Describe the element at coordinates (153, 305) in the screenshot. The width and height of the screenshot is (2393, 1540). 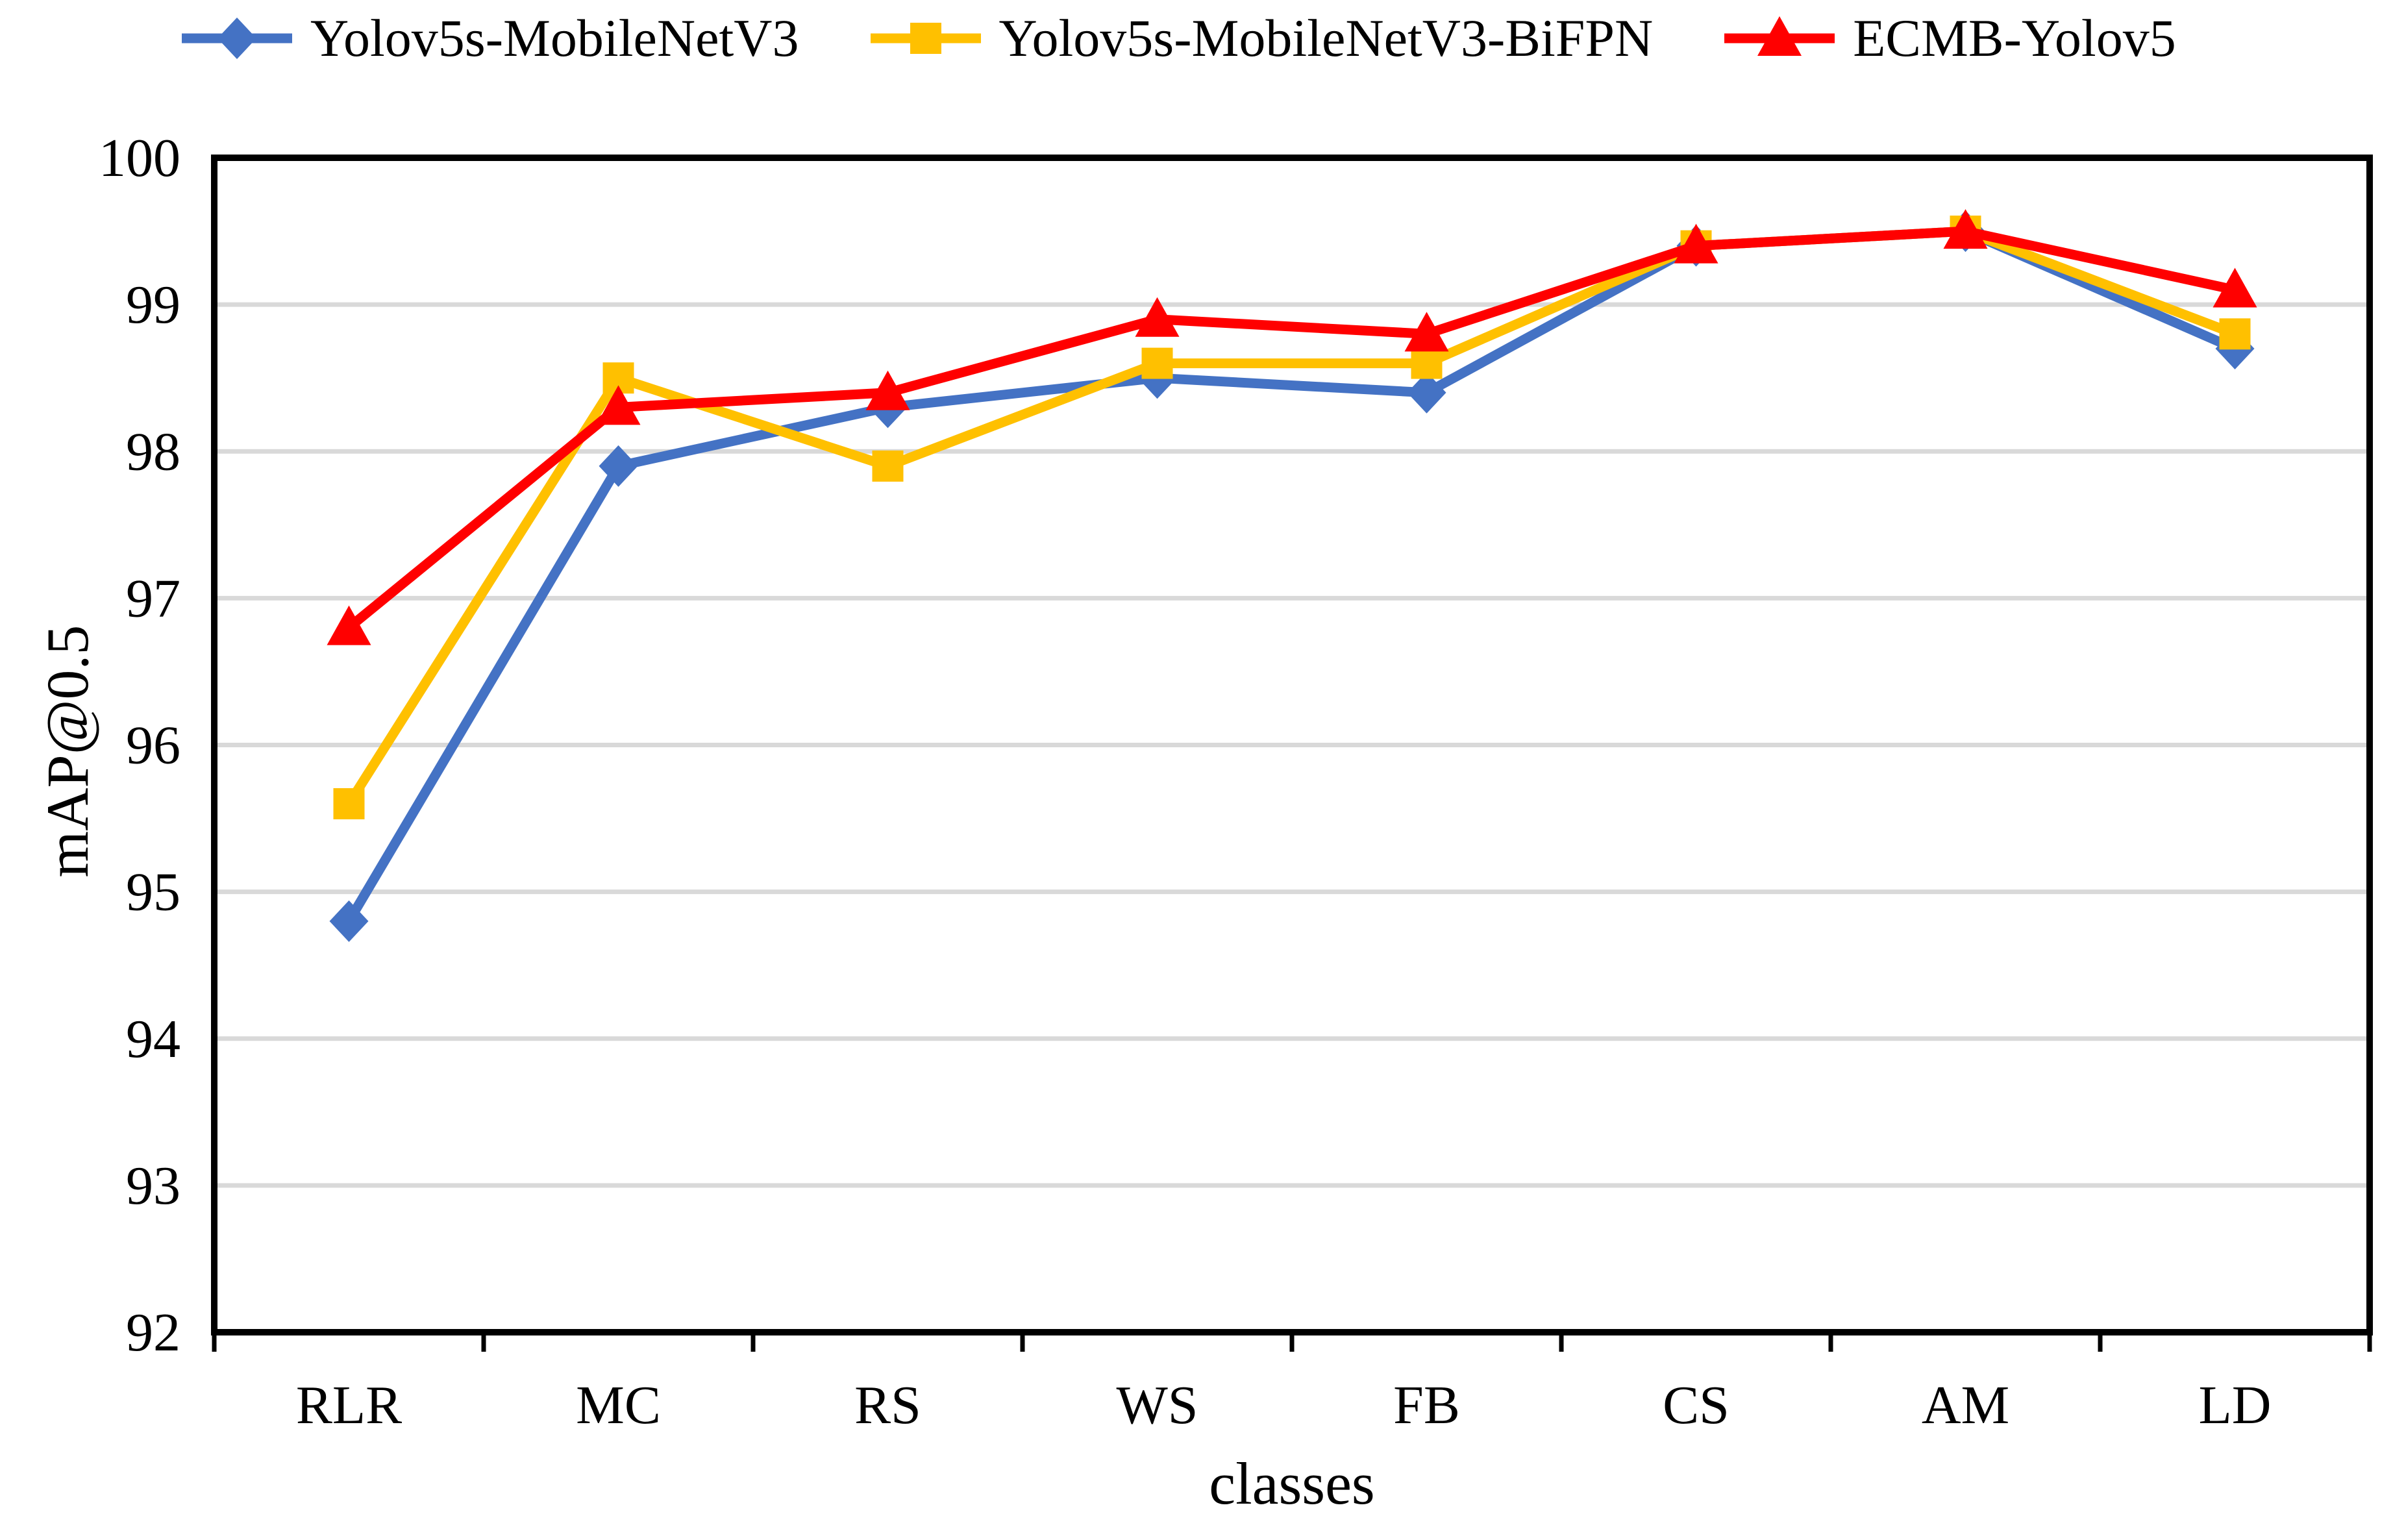
I see `y-tick-label: 99` at that location.